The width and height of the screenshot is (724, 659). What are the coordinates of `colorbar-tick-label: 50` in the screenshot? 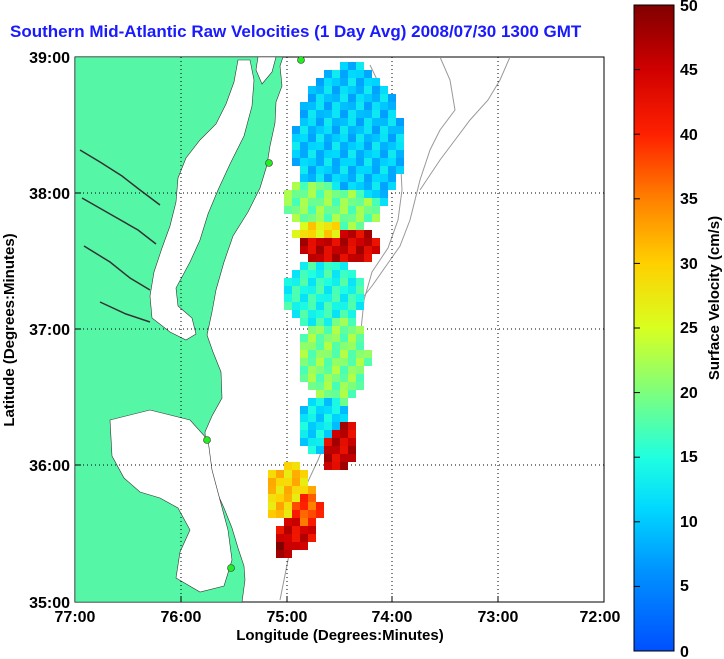 It's located at (689, 7).